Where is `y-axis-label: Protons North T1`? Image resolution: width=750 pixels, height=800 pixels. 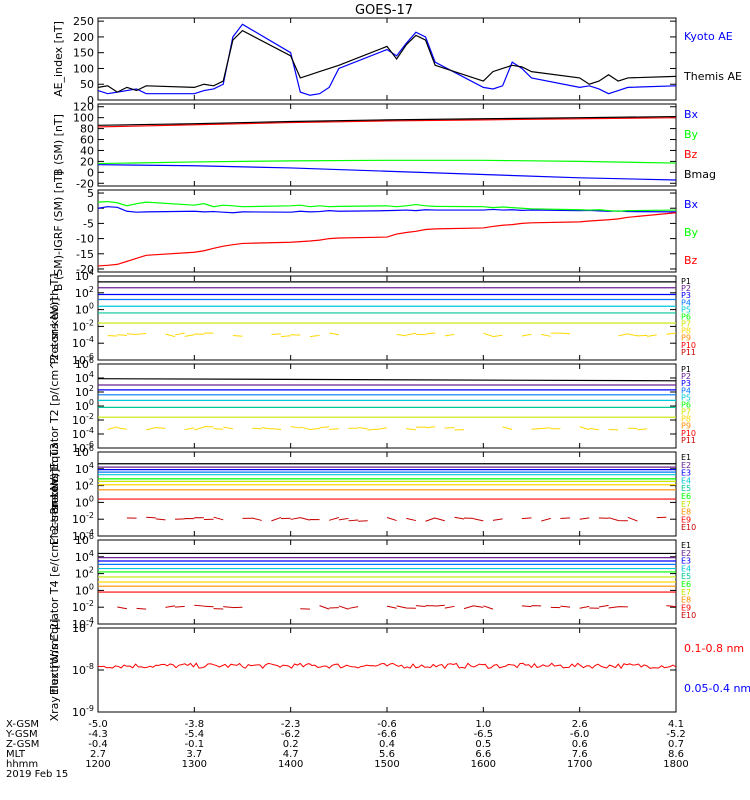 y-axis-label: Protons North T1 is located at coordinates (54, 318).